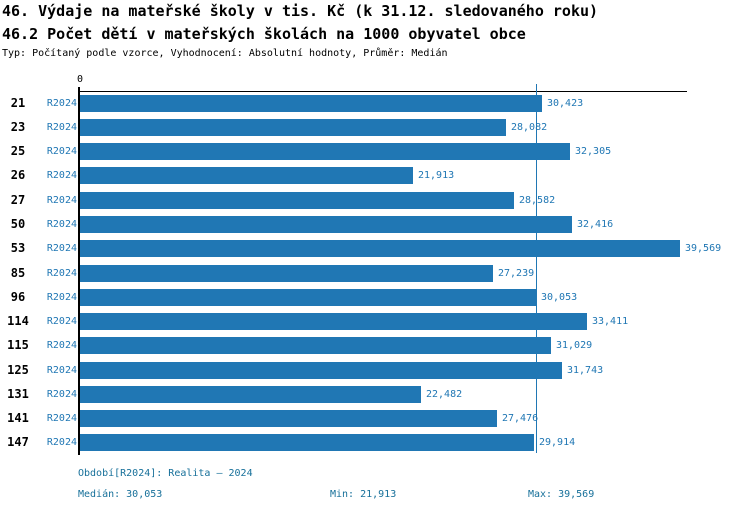 The height and width of the screenshot is (512, 750). Describe the element at coordinates (561, 494) in the screenshot. I see `footer-max-stat: Max: 39,569` at that location.